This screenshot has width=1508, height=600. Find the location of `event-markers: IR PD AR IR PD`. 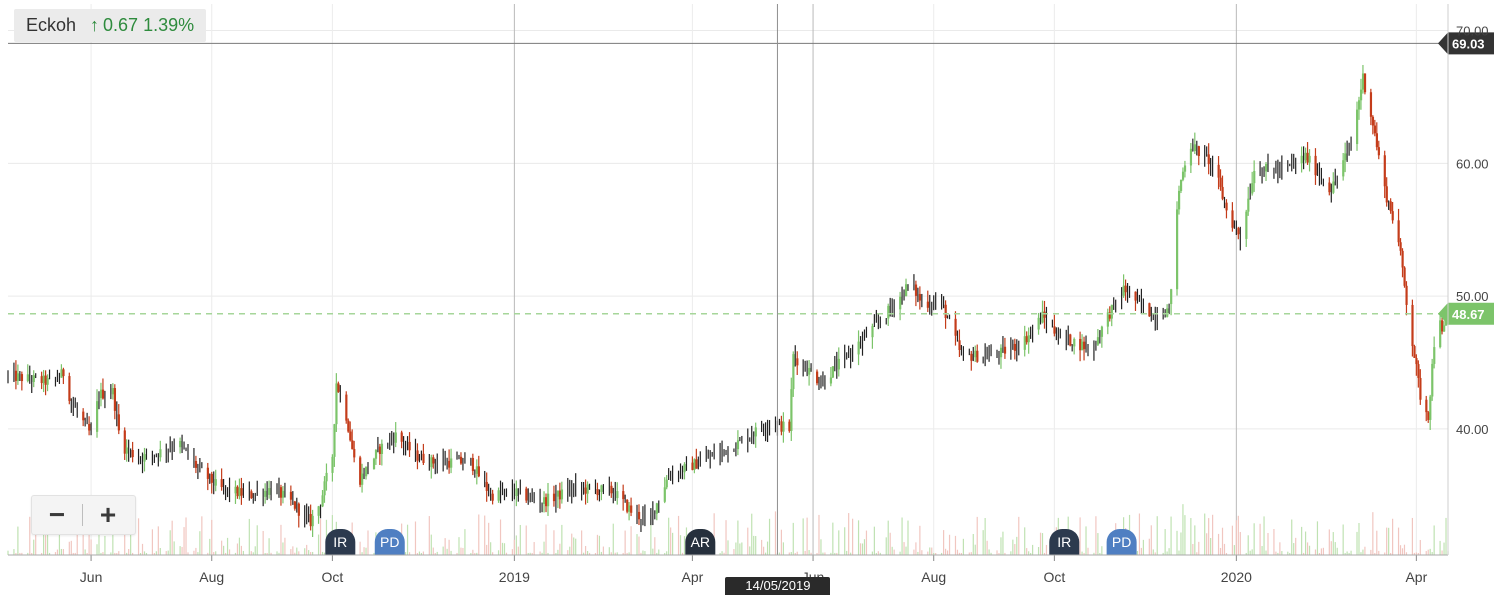

event-markers: IR PD AR IR PD is located at coordinates (731, 542).